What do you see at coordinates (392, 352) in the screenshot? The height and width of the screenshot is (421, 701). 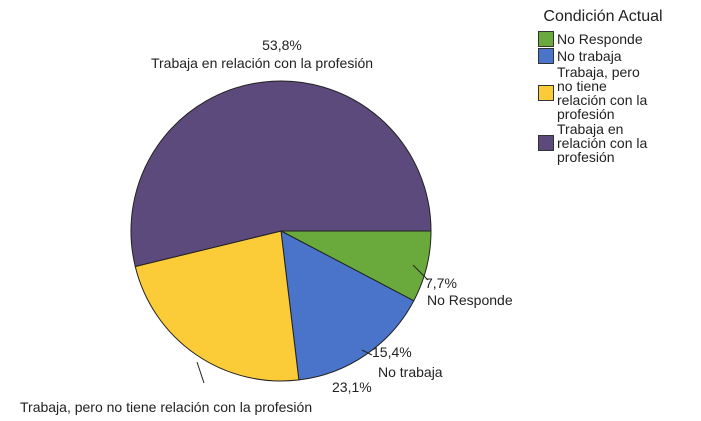 I see `data-label: 15,4%` at bounding box center [392, 352].